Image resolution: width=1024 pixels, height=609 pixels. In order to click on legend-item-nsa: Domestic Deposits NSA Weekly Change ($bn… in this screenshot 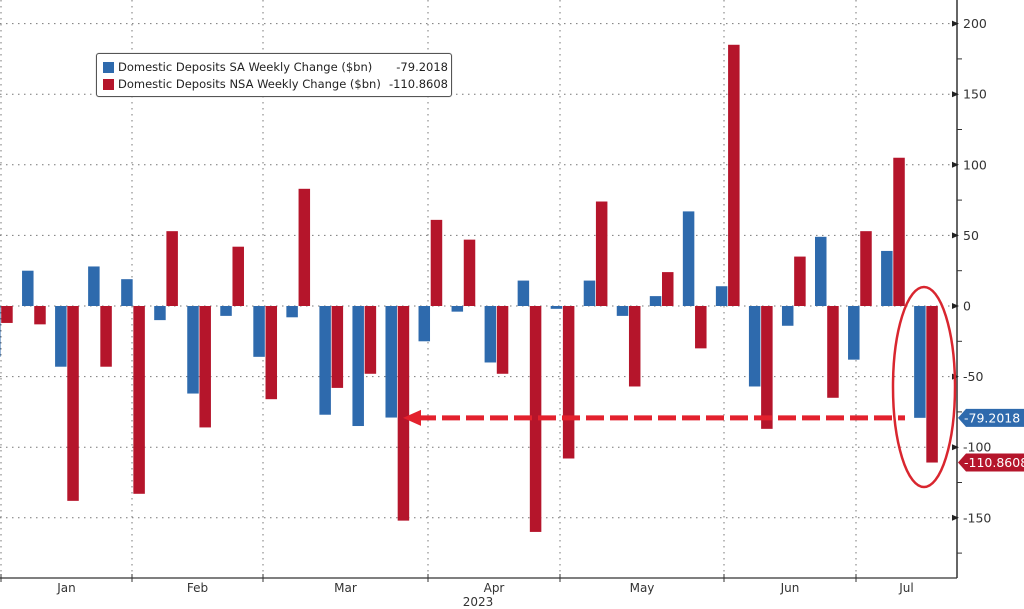, I will do `click(275, 84)`.